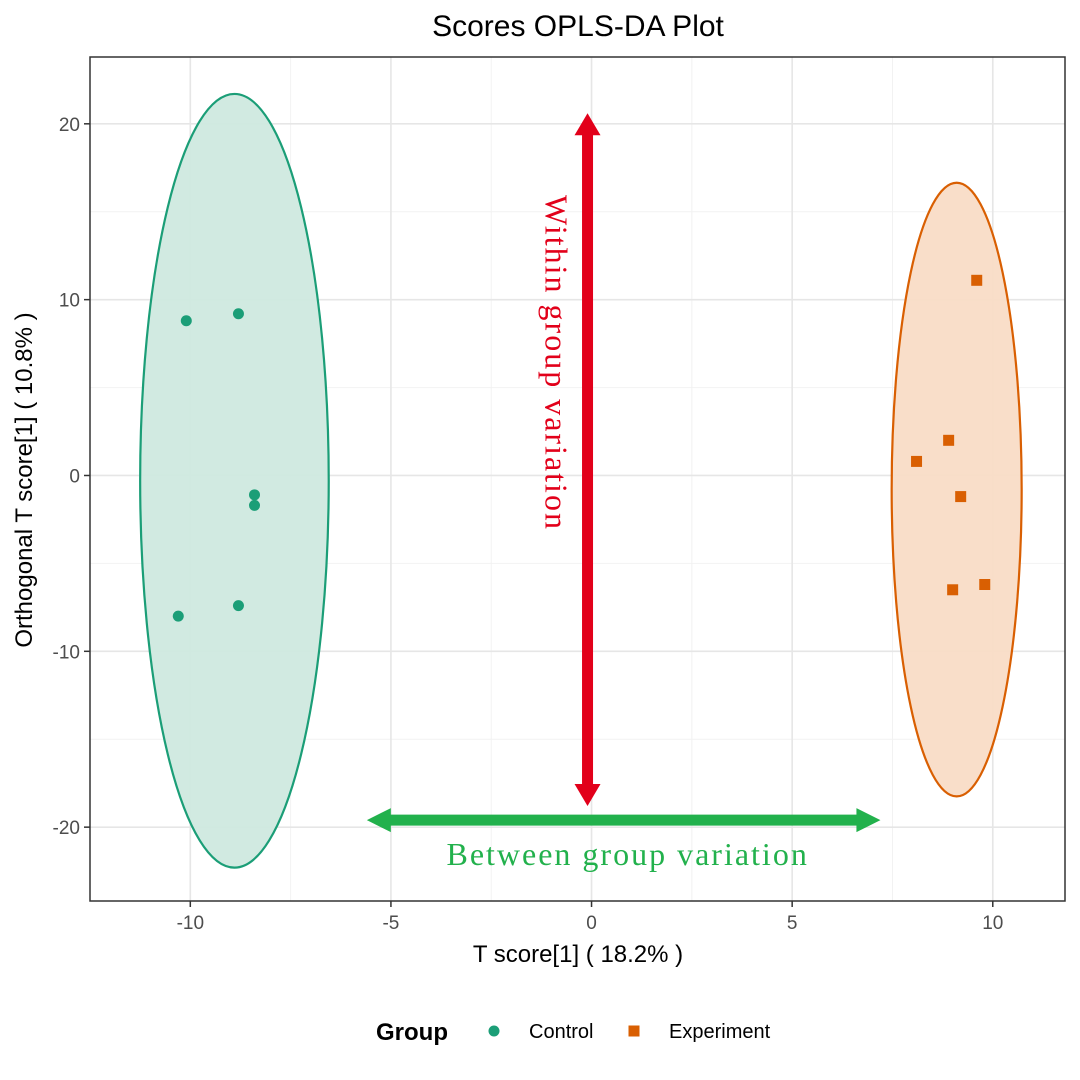 This screenshot has height=1080, width=1080. Describe the element at coordinates (69, 125) in the screenshot. I see `y-tick-label: 20` at that location.